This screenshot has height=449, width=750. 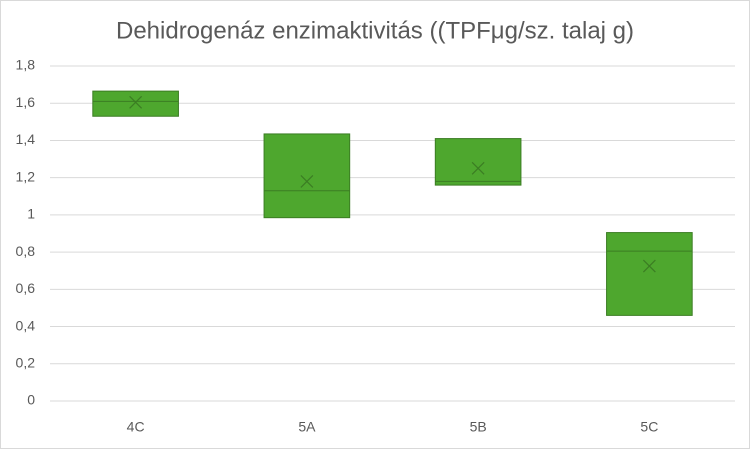 What do you see at coordinates (26, 251) in the screenshot?
I see `y-tick-label: 0,8` at bounding box center [26, 251].